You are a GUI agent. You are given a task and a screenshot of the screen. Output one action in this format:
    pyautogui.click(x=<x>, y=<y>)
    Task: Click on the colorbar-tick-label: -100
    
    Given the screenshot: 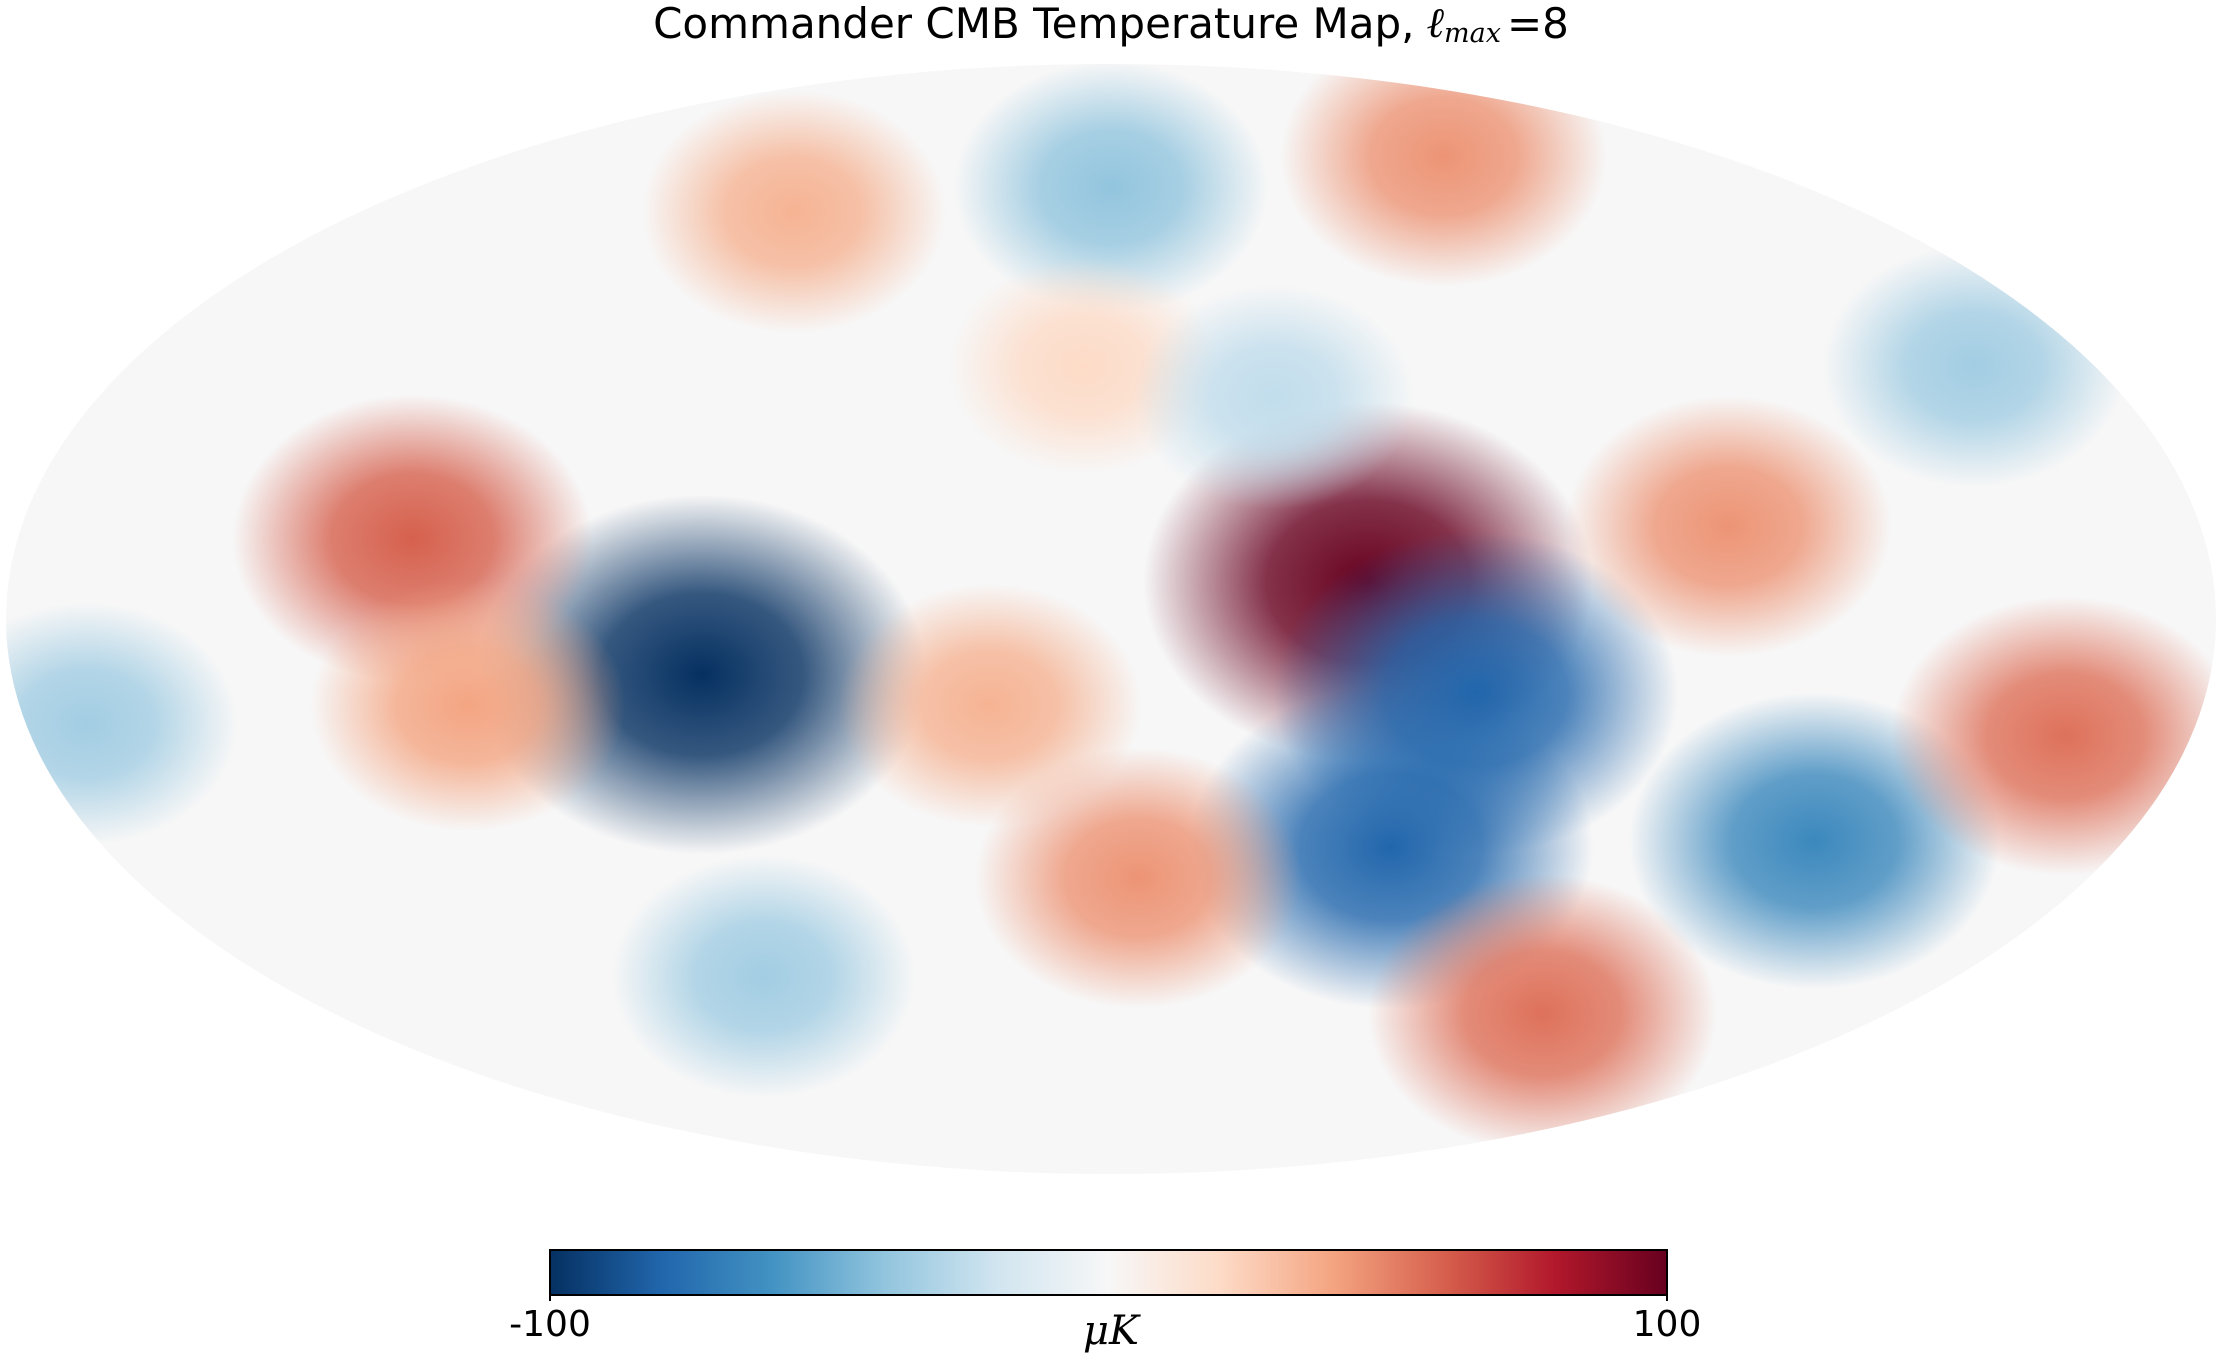 What is the action you would take?
    pyautogui.click(x=550, y=1324)
    